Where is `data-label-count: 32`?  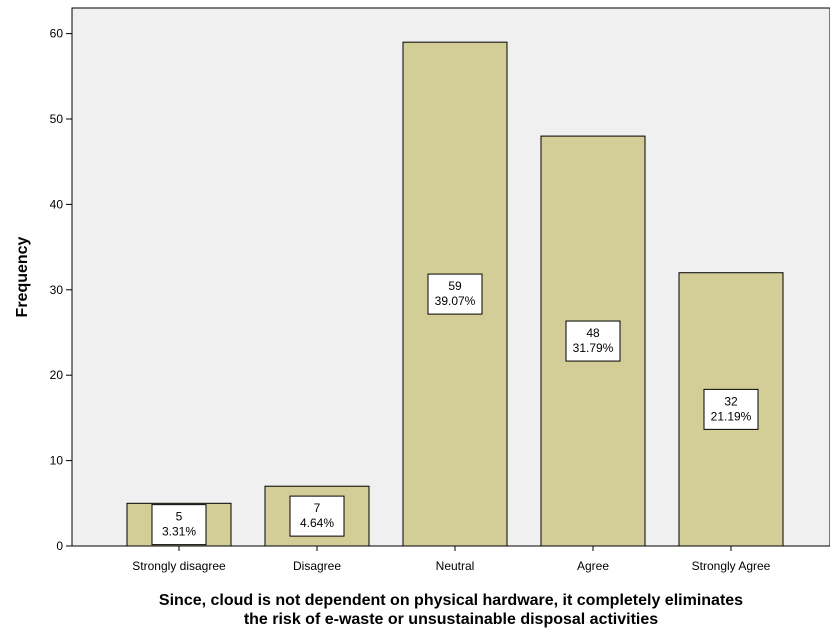 data-label-count: 32 is located at coordinates (731, 401).